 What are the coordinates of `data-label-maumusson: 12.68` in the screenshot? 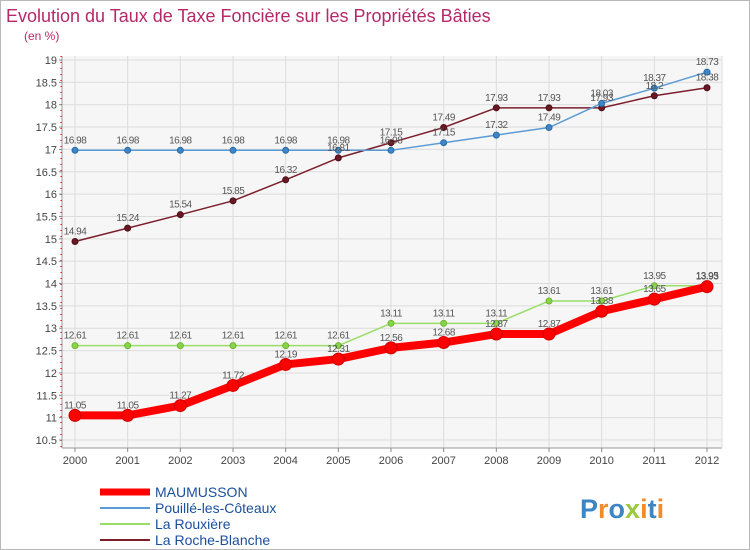 It's located at (443, 333).